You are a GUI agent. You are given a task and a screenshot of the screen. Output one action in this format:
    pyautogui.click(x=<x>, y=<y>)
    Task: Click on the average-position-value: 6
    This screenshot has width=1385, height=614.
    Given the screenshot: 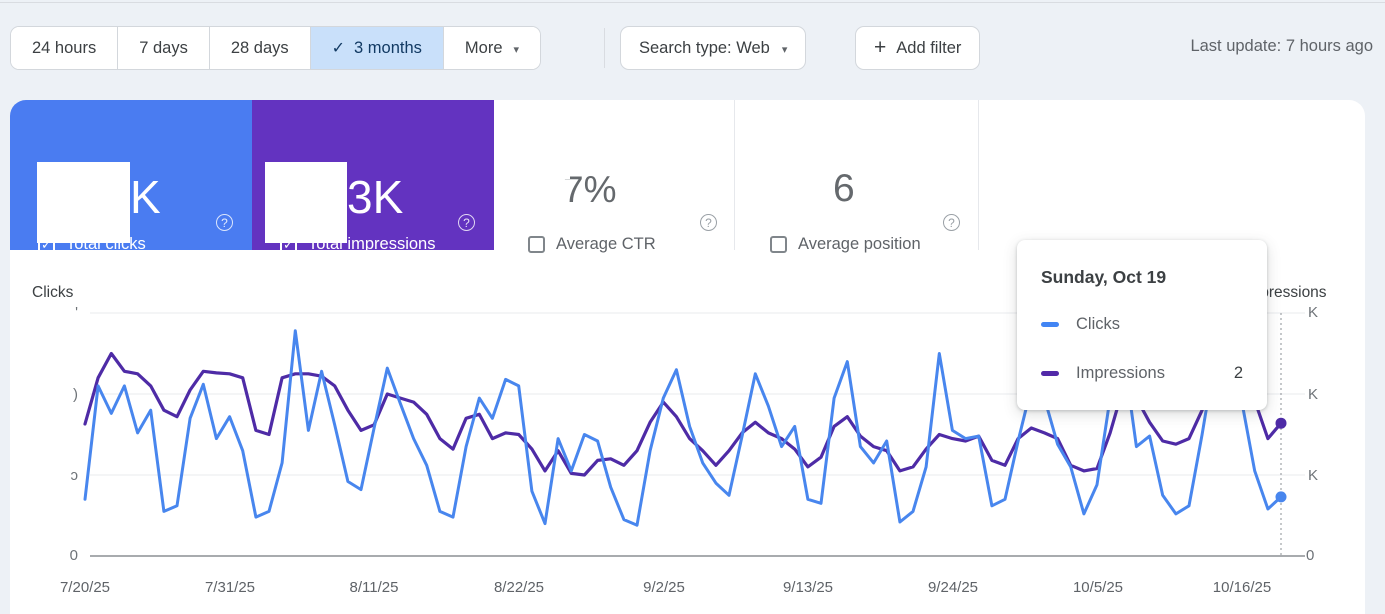 What is the action you would take?
    pyautogui.click(x=844, y=188)
    